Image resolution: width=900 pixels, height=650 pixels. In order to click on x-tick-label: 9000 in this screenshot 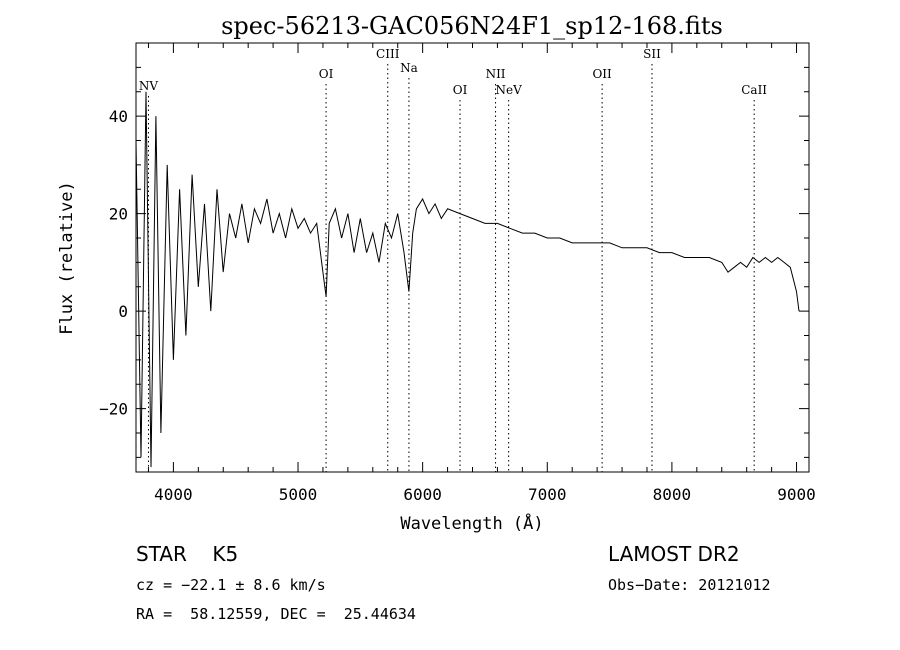, I will do `click(796, 494)`.